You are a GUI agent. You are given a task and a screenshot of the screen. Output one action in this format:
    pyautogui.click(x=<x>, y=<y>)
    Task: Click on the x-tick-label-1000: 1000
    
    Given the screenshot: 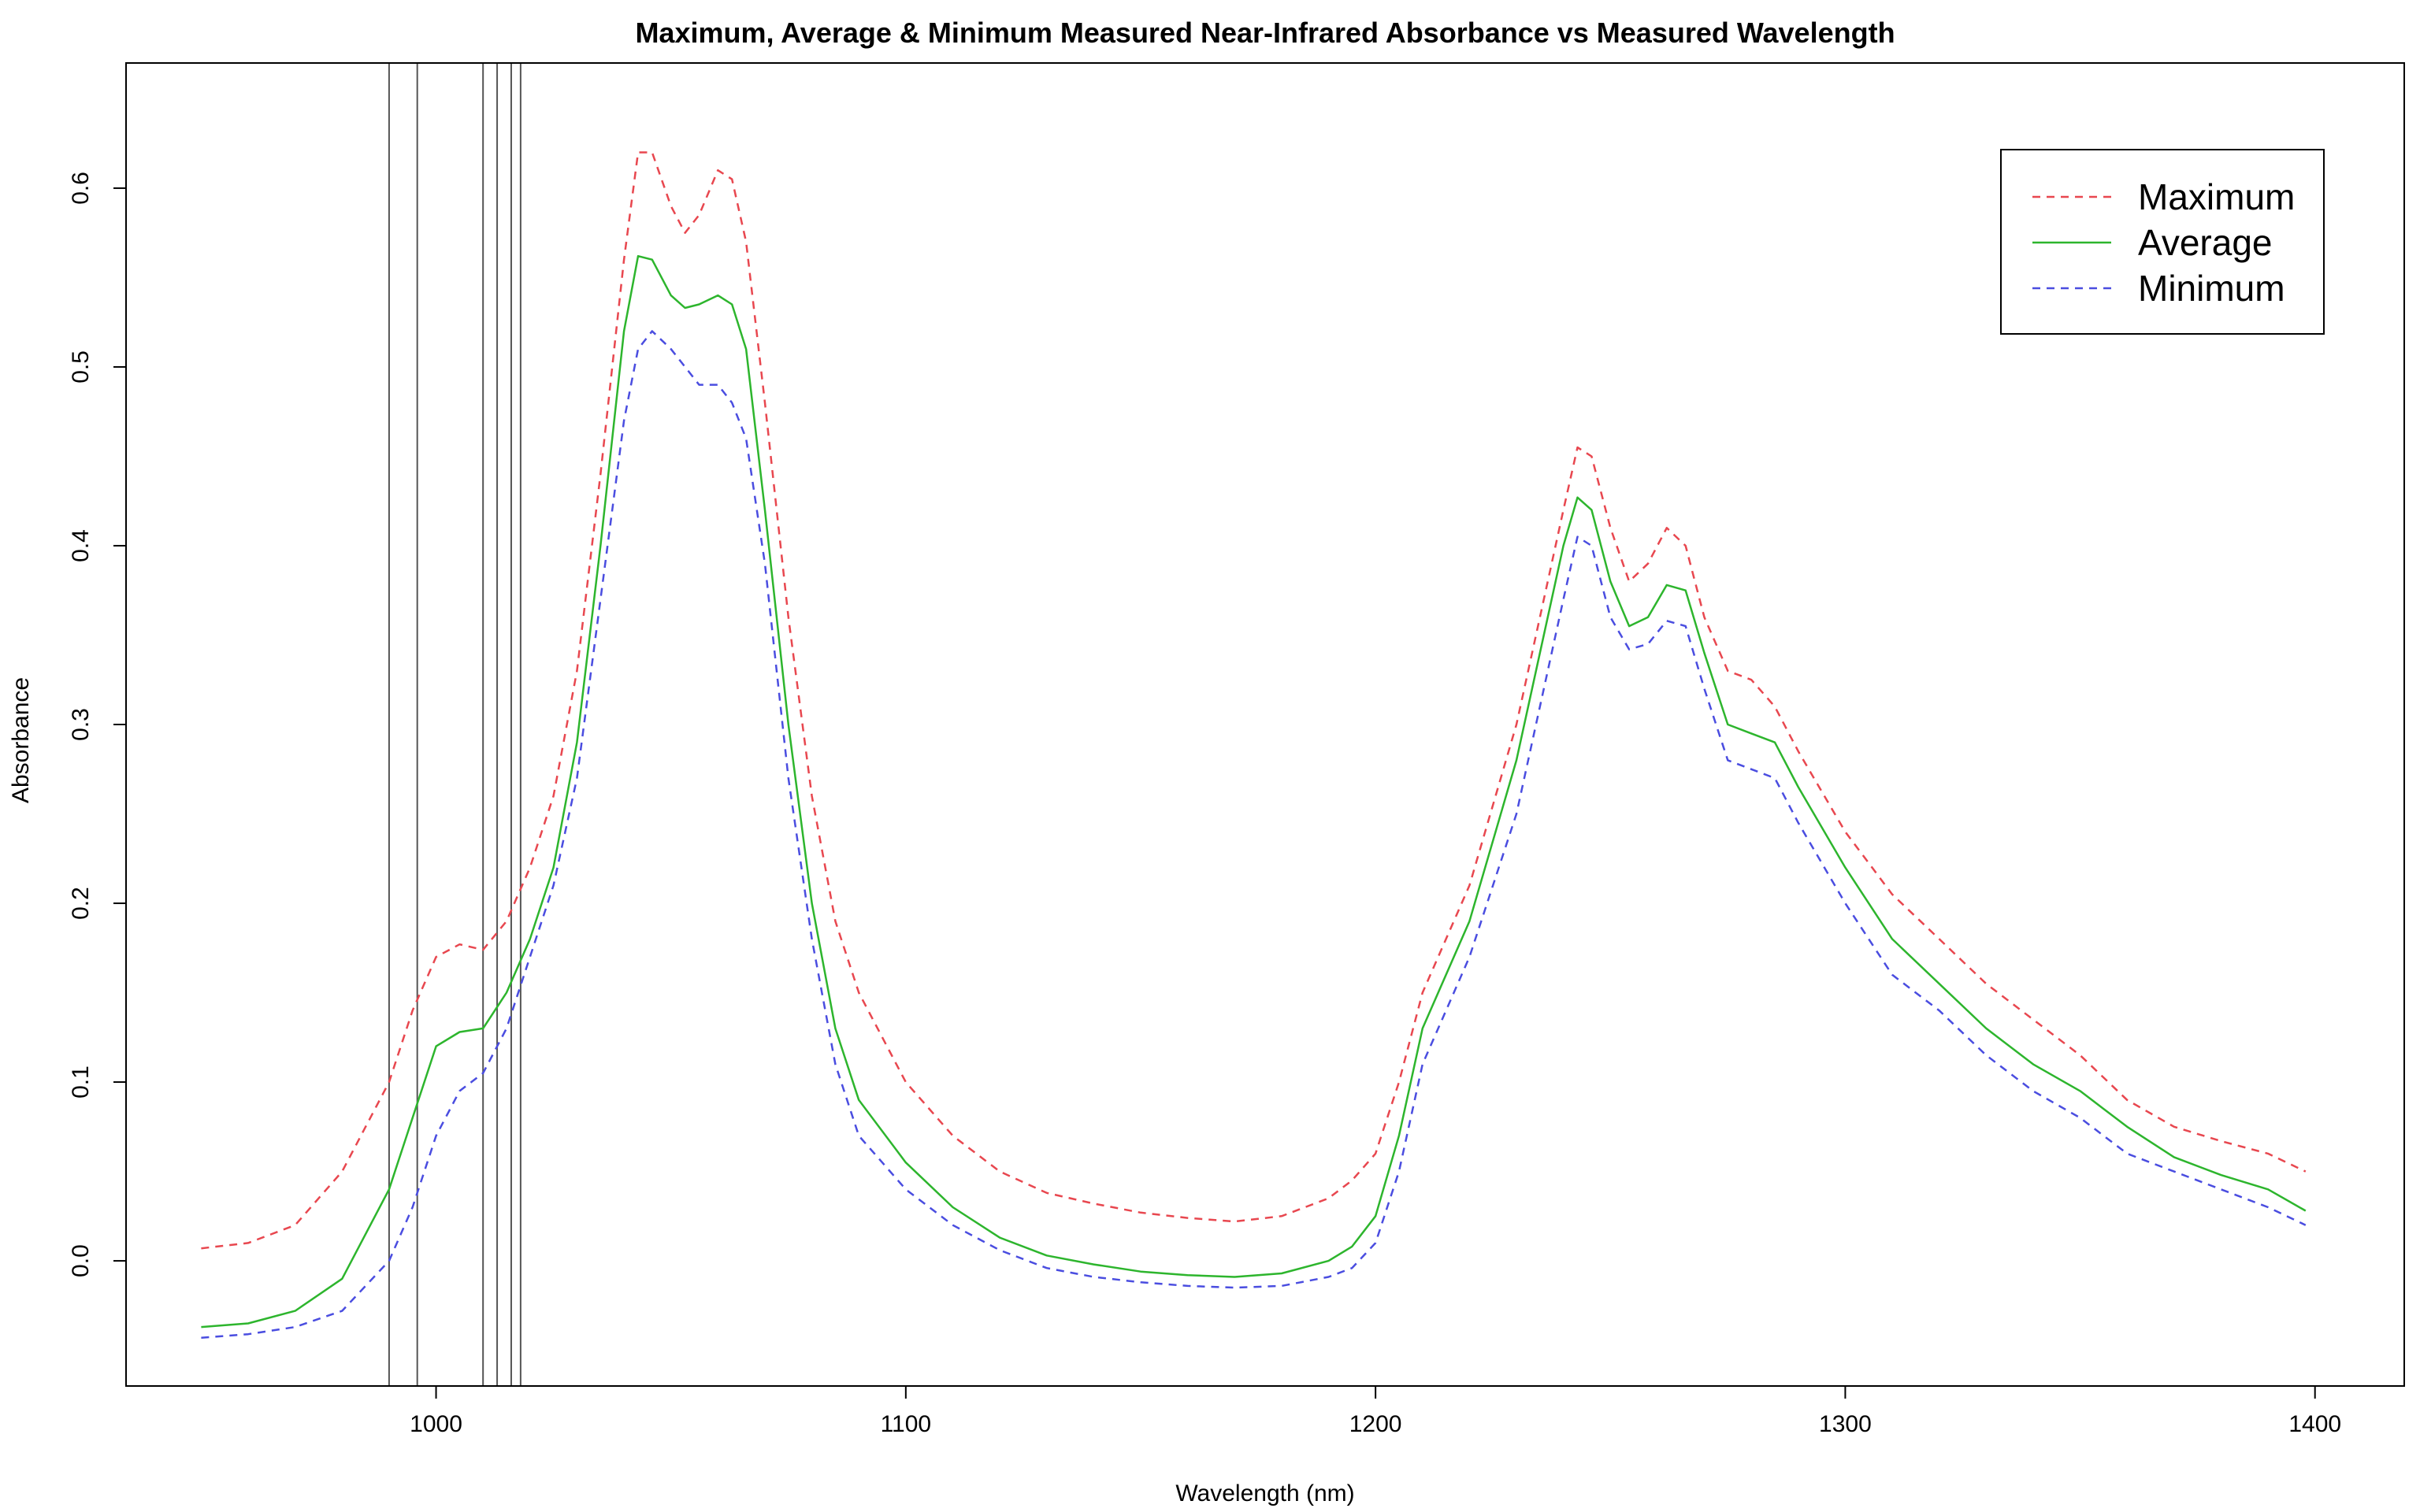 What is the action you would take?
    pyautogui.click(x=436, y=1424)
    